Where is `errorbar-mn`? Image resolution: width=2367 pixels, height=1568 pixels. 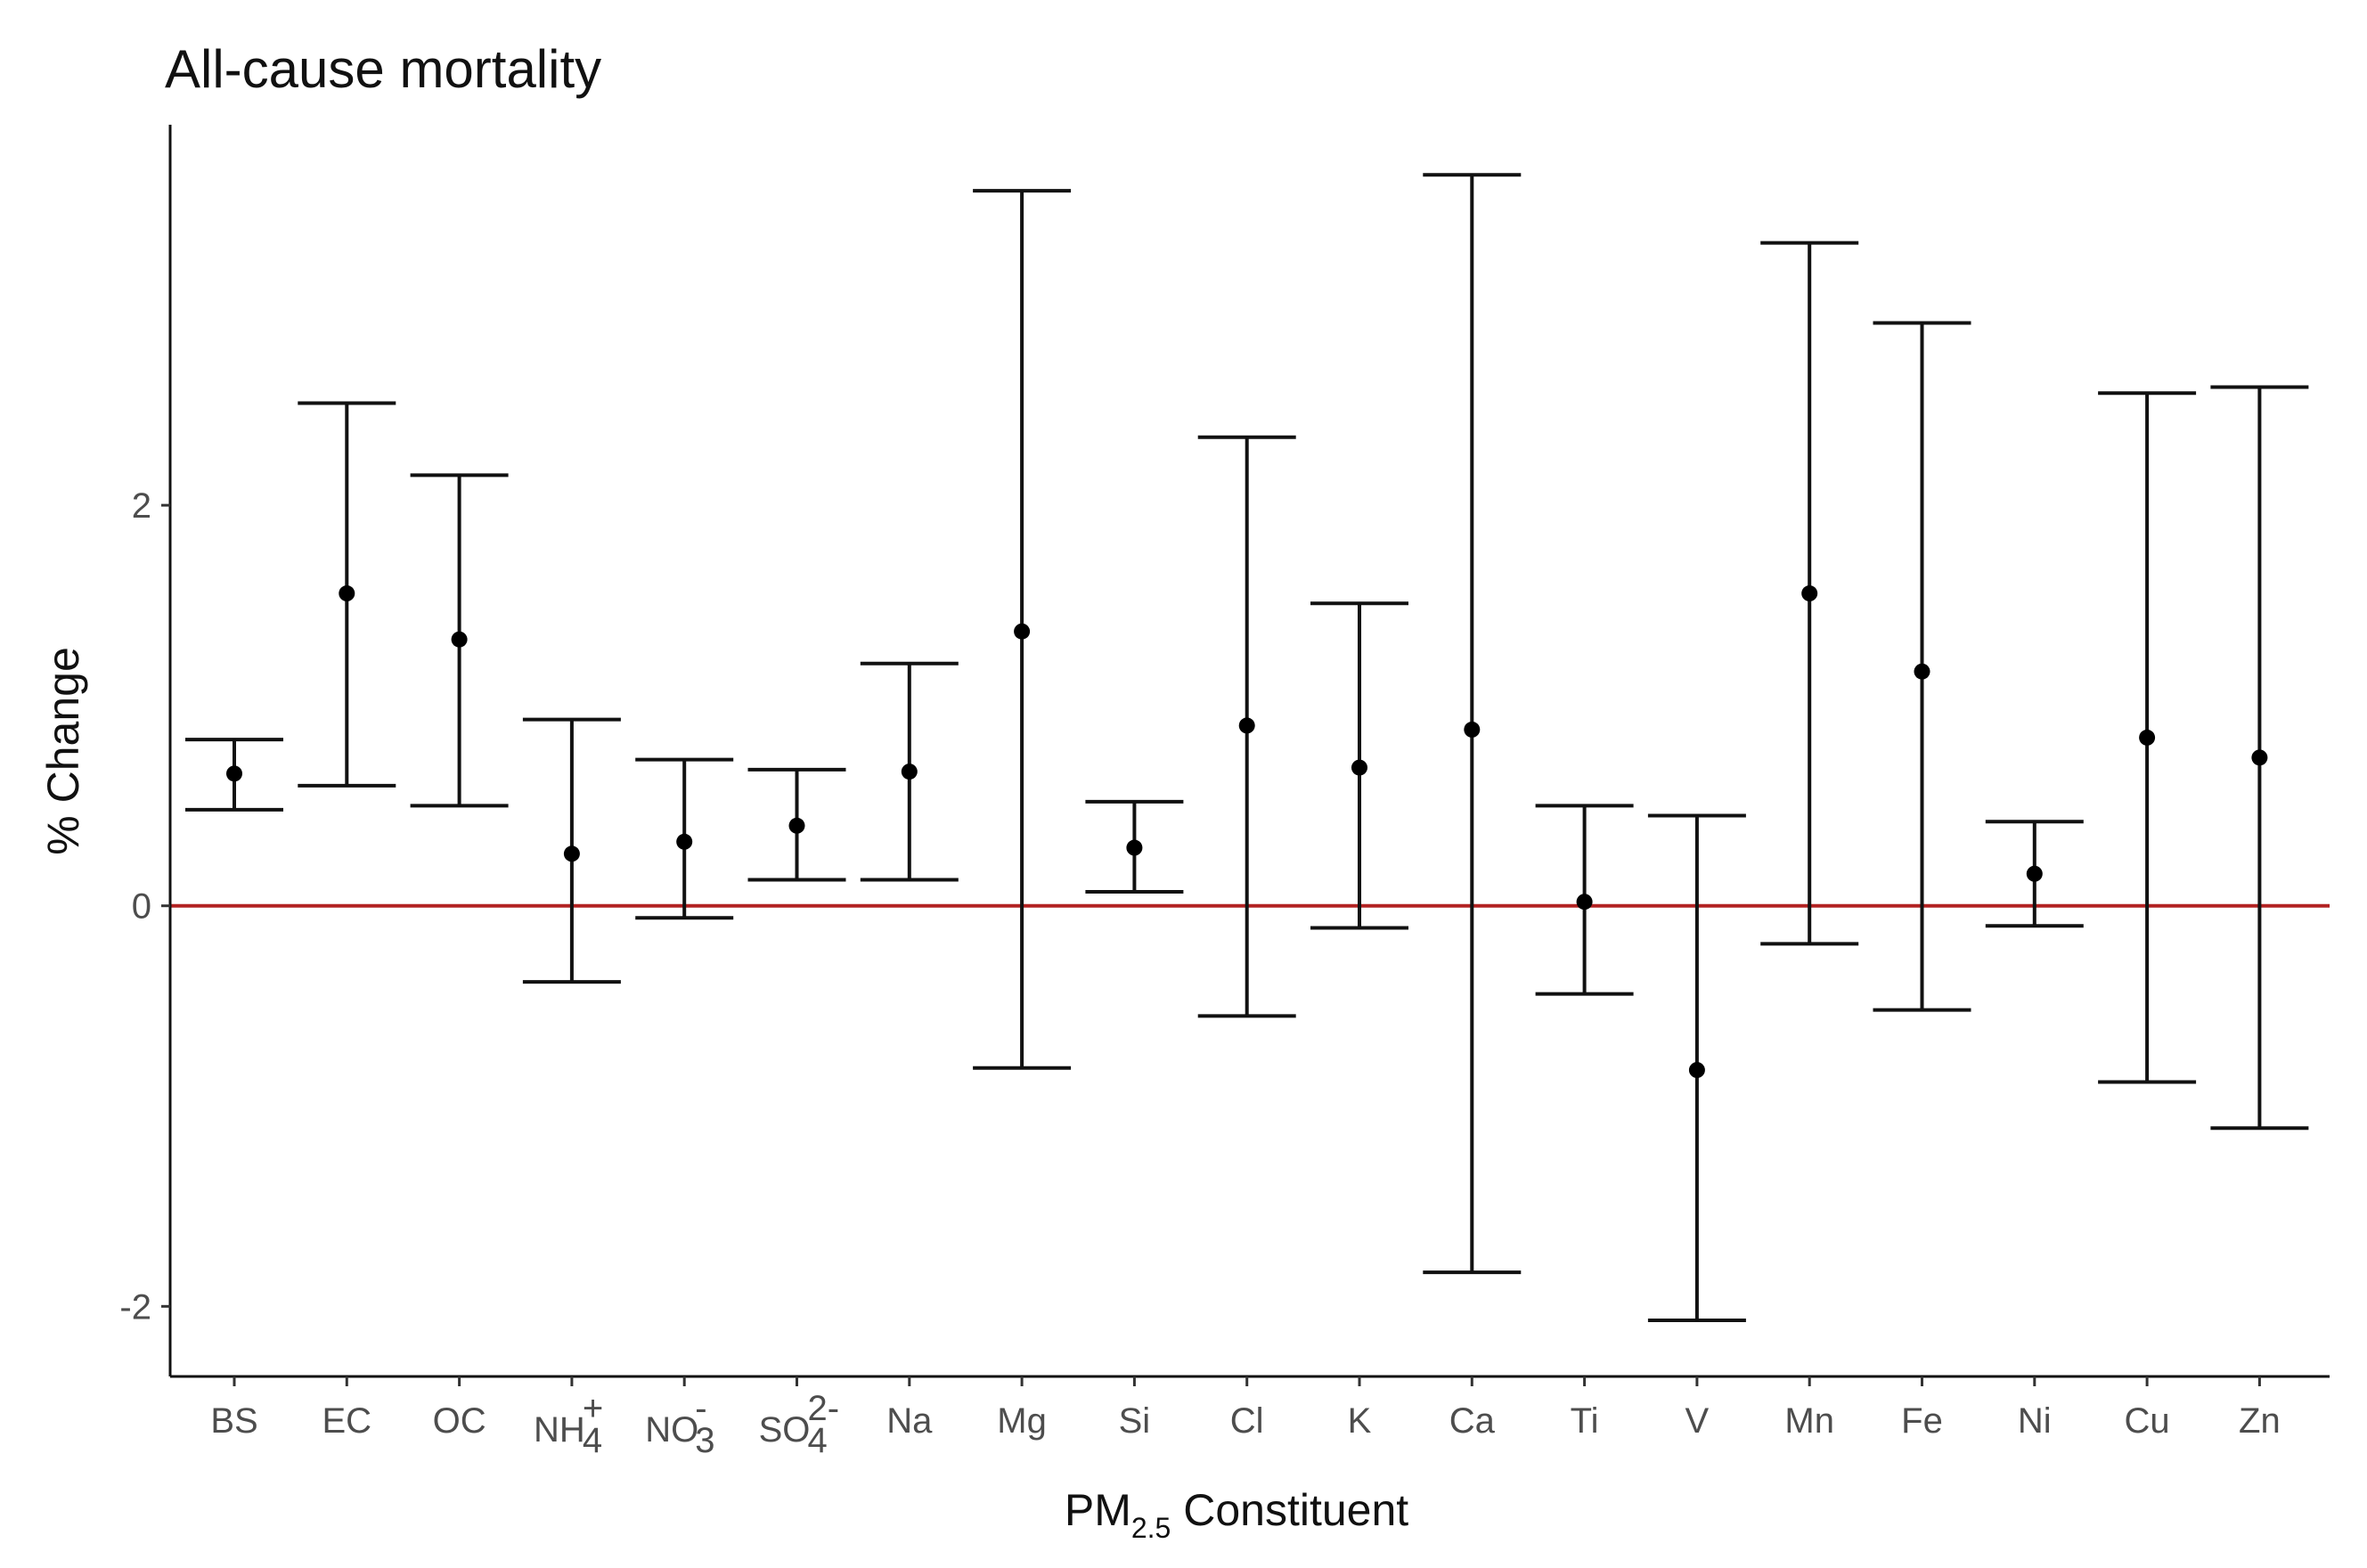
errorbar-mn is located at coordinates (1809, 593).